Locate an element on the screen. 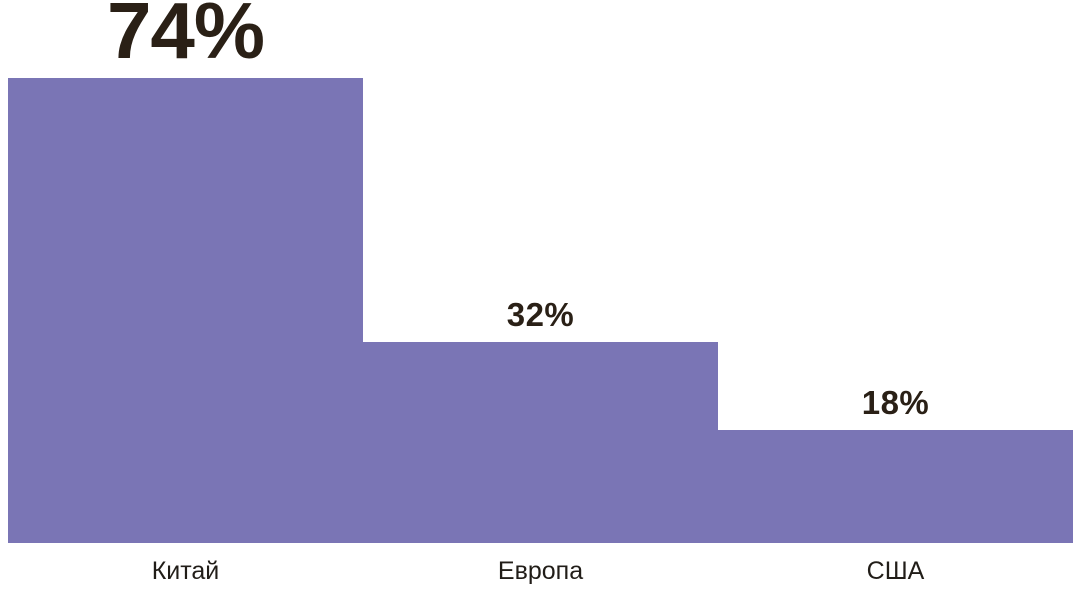 This screenshot has width=1079, height=597. bar-group: 32% is located at coordinates (540, 420).